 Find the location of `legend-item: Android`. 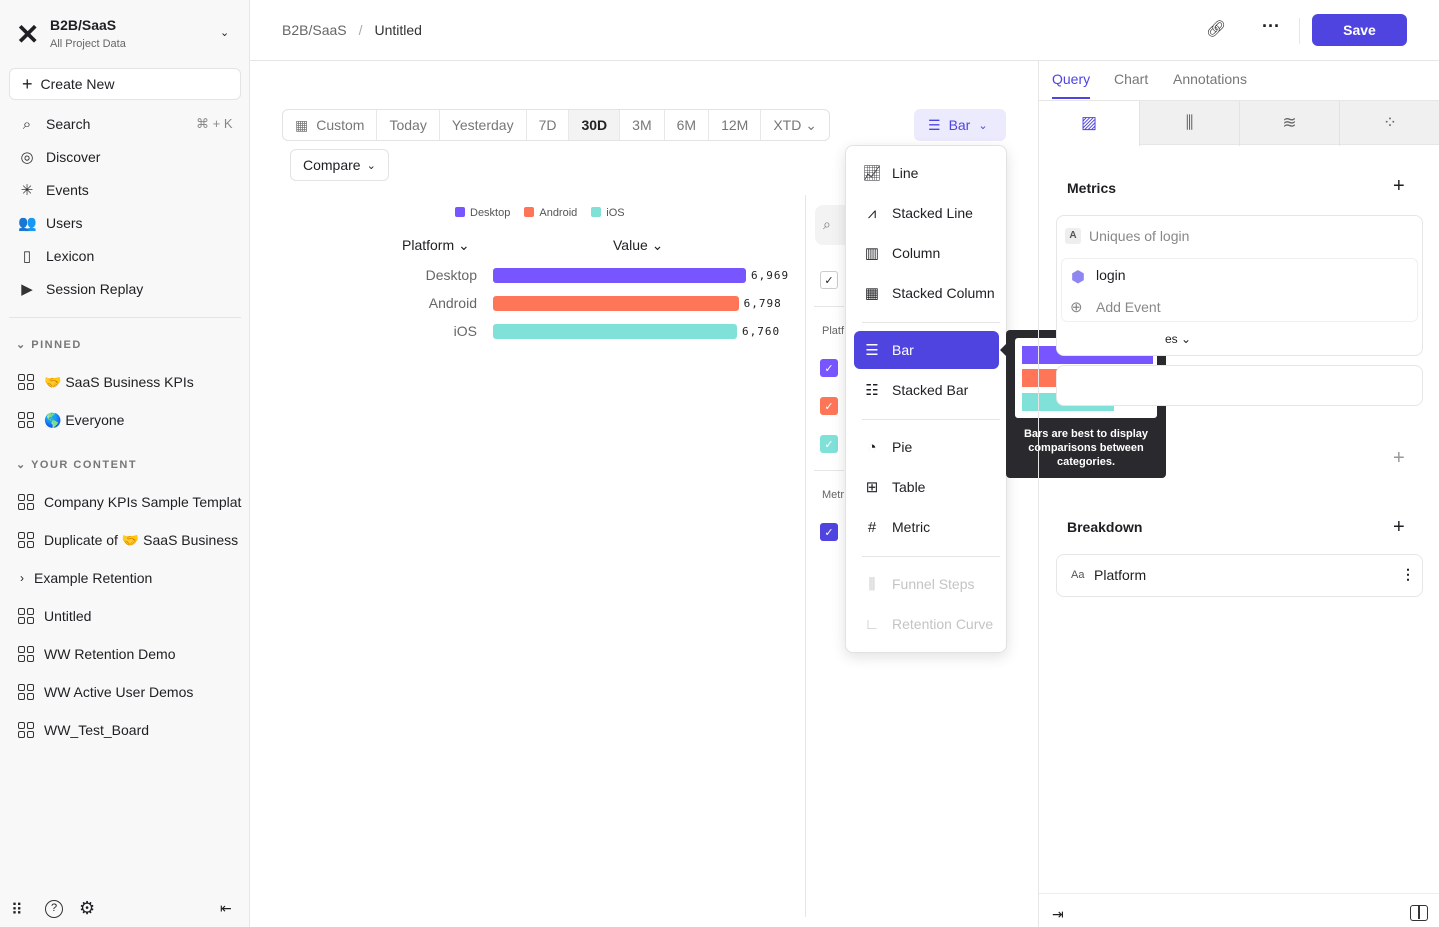

legend-item: Android is located at coordinates (550, 213).